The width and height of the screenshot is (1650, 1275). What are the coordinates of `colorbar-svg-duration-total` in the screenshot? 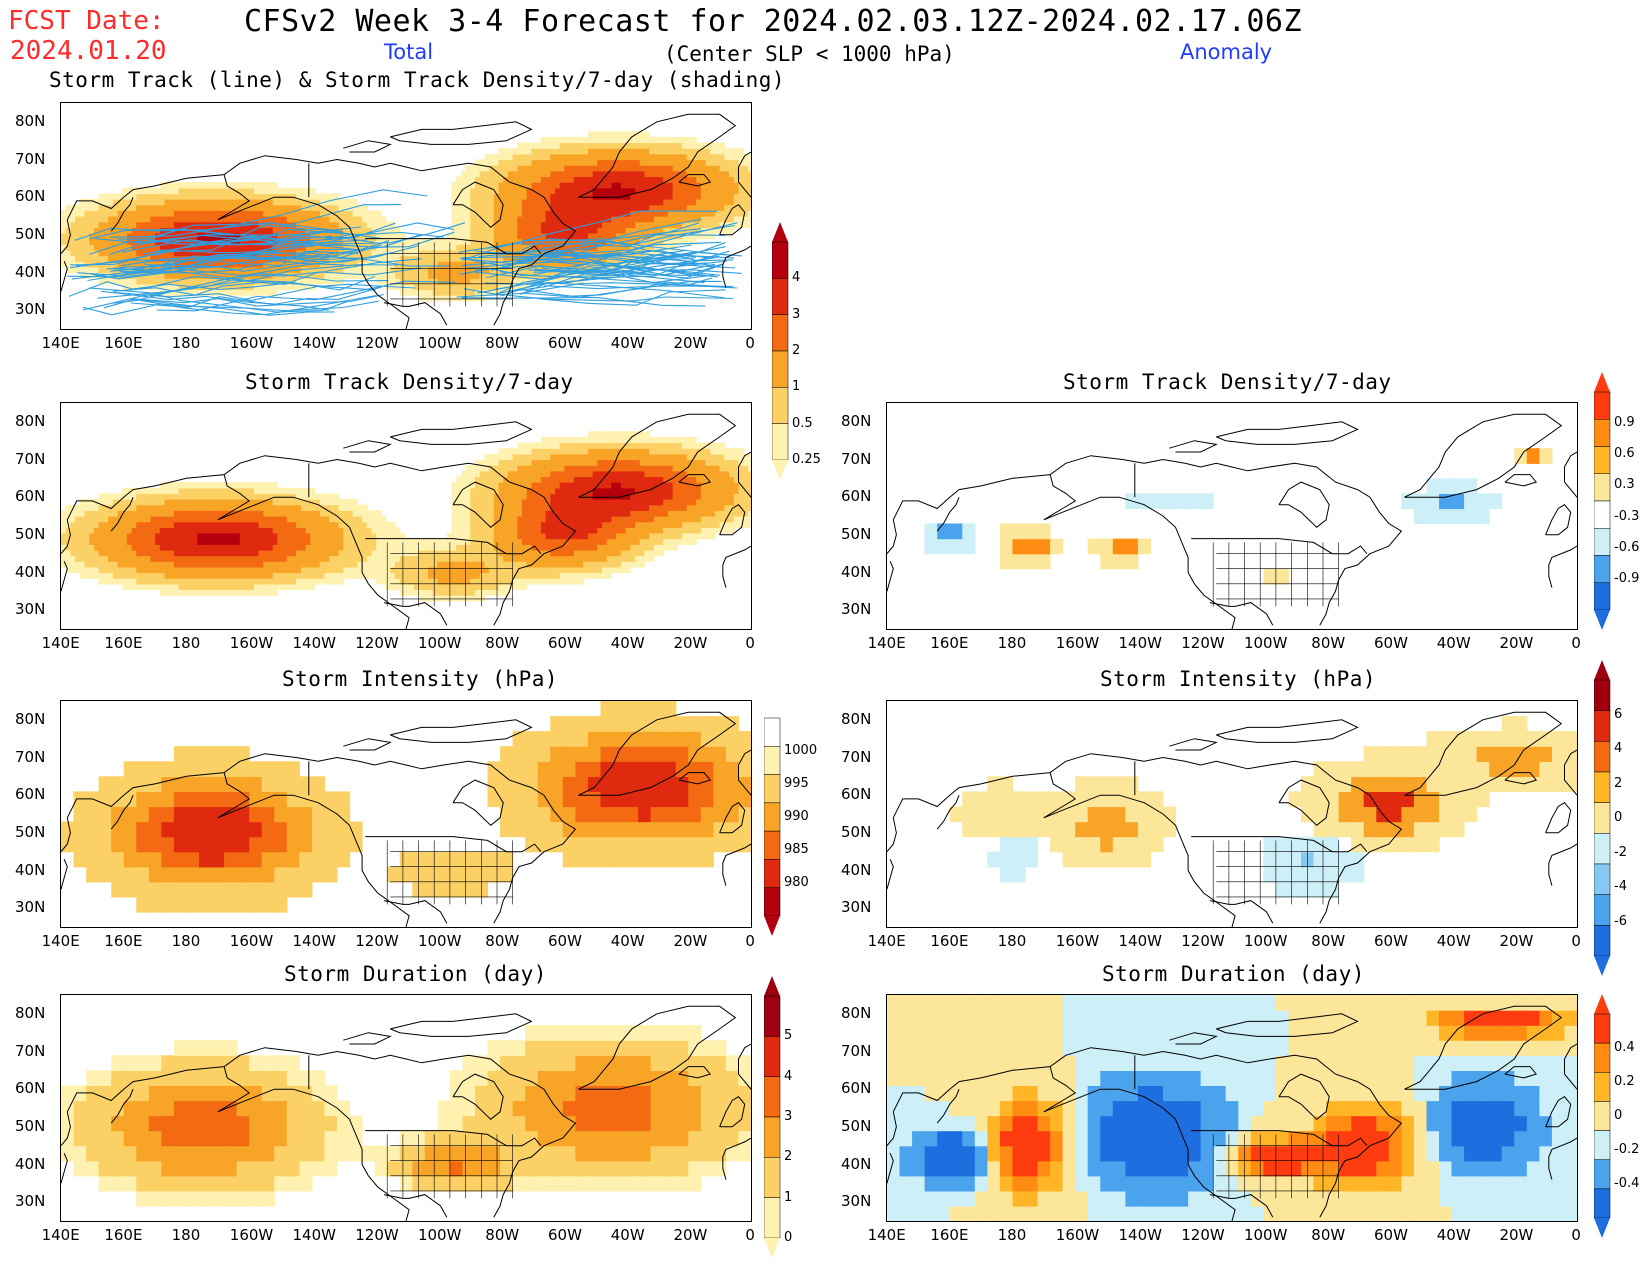 It's located at (772, 1117).